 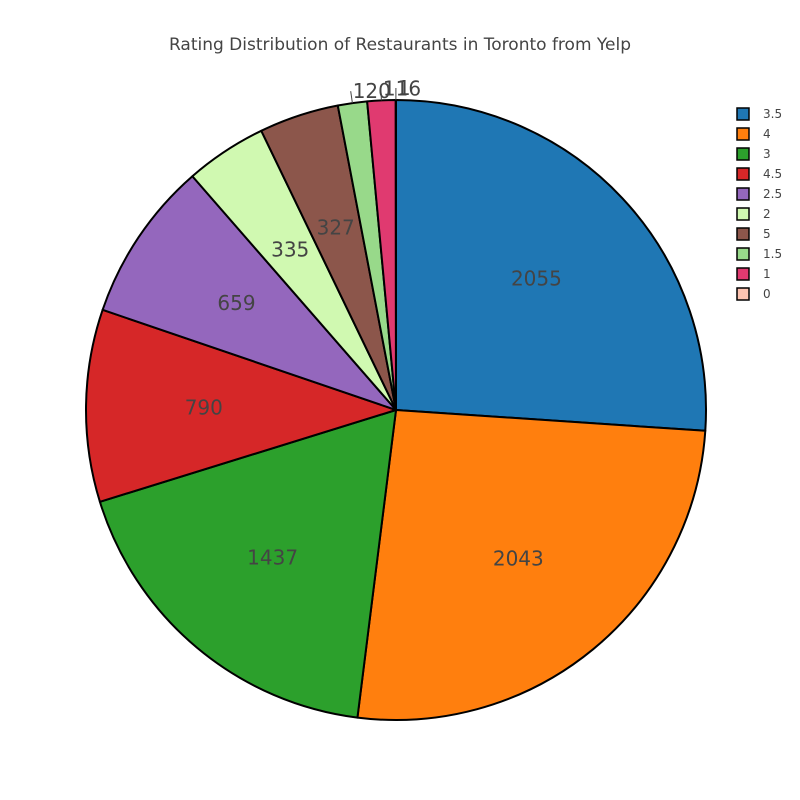 I want to click on legend-item-3-5: 3.5, so click(x=759, y=114).